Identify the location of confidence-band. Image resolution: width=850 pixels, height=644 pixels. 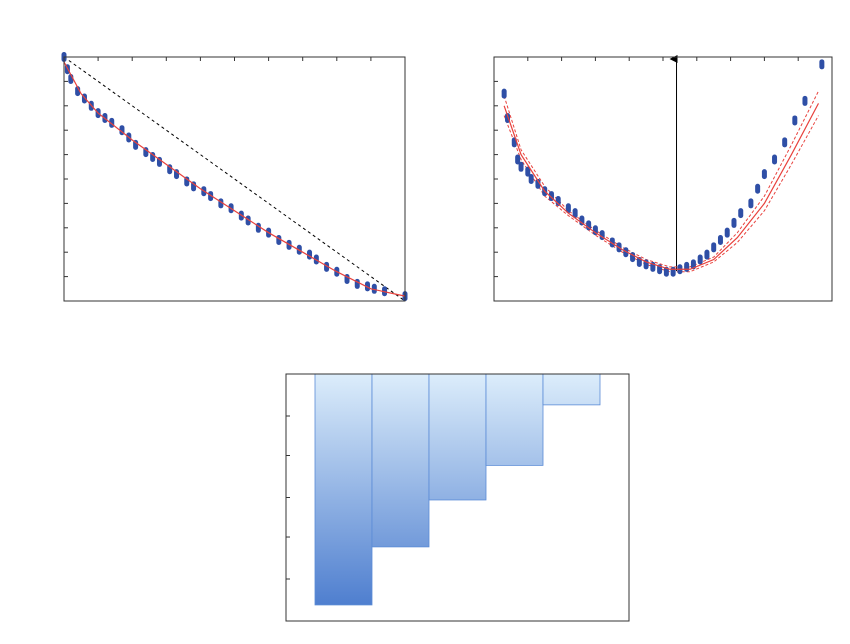
(661, 179).